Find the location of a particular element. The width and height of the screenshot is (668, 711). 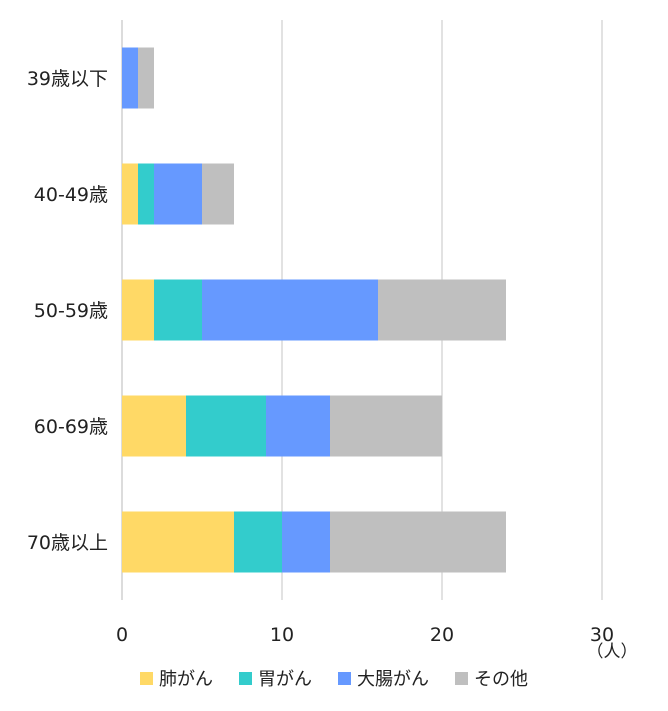

tick-labels: 0 10 20 30 is located at coordinates (365, 635).